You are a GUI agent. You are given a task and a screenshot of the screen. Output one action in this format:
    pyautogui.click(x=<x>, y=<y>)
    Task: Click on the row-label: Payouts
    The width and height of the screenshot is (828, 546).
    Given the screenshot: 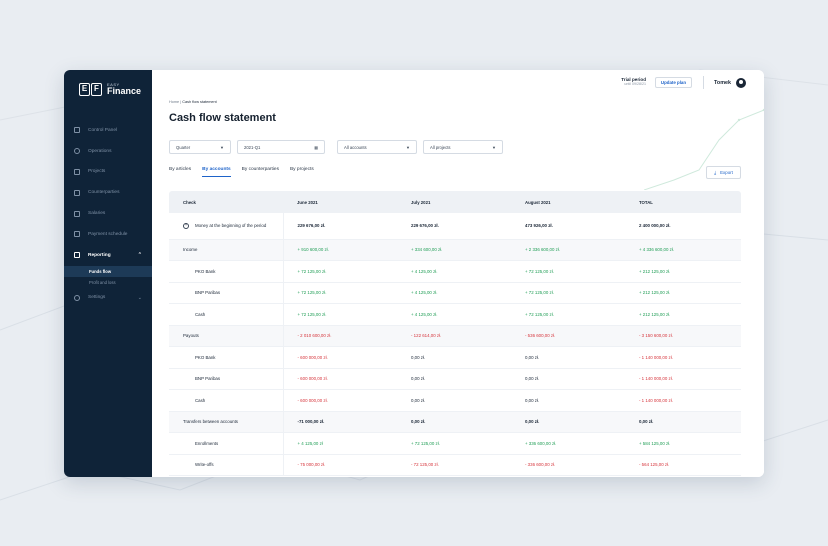 What is the action you would take?
    pyautogui.click(x=226, y=336)
    